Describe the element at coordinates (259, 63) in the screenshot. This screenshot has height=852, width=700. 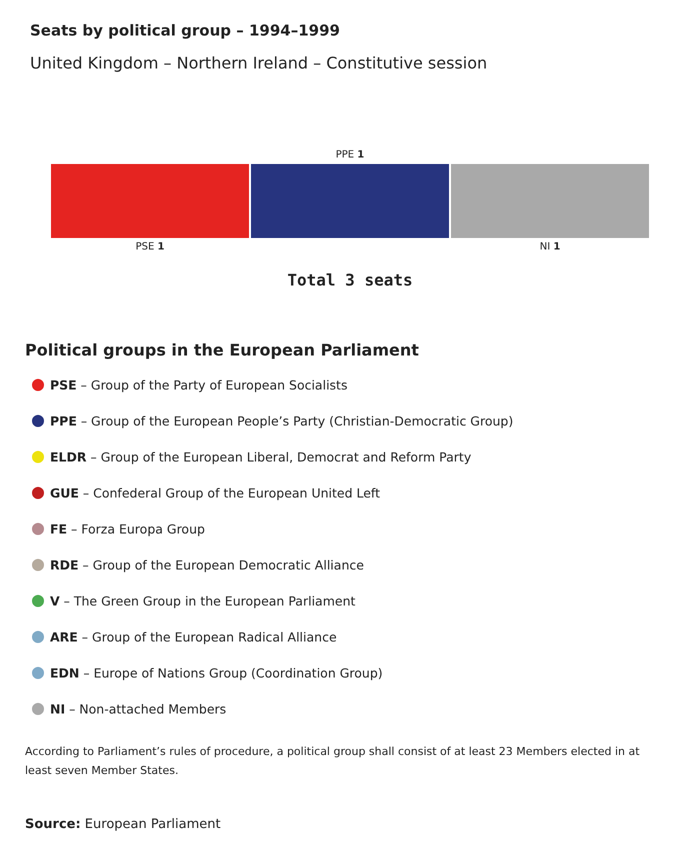
I see `chart-subtitle: United Kingdom – Northern Ireland – Constitutive session` at that location.